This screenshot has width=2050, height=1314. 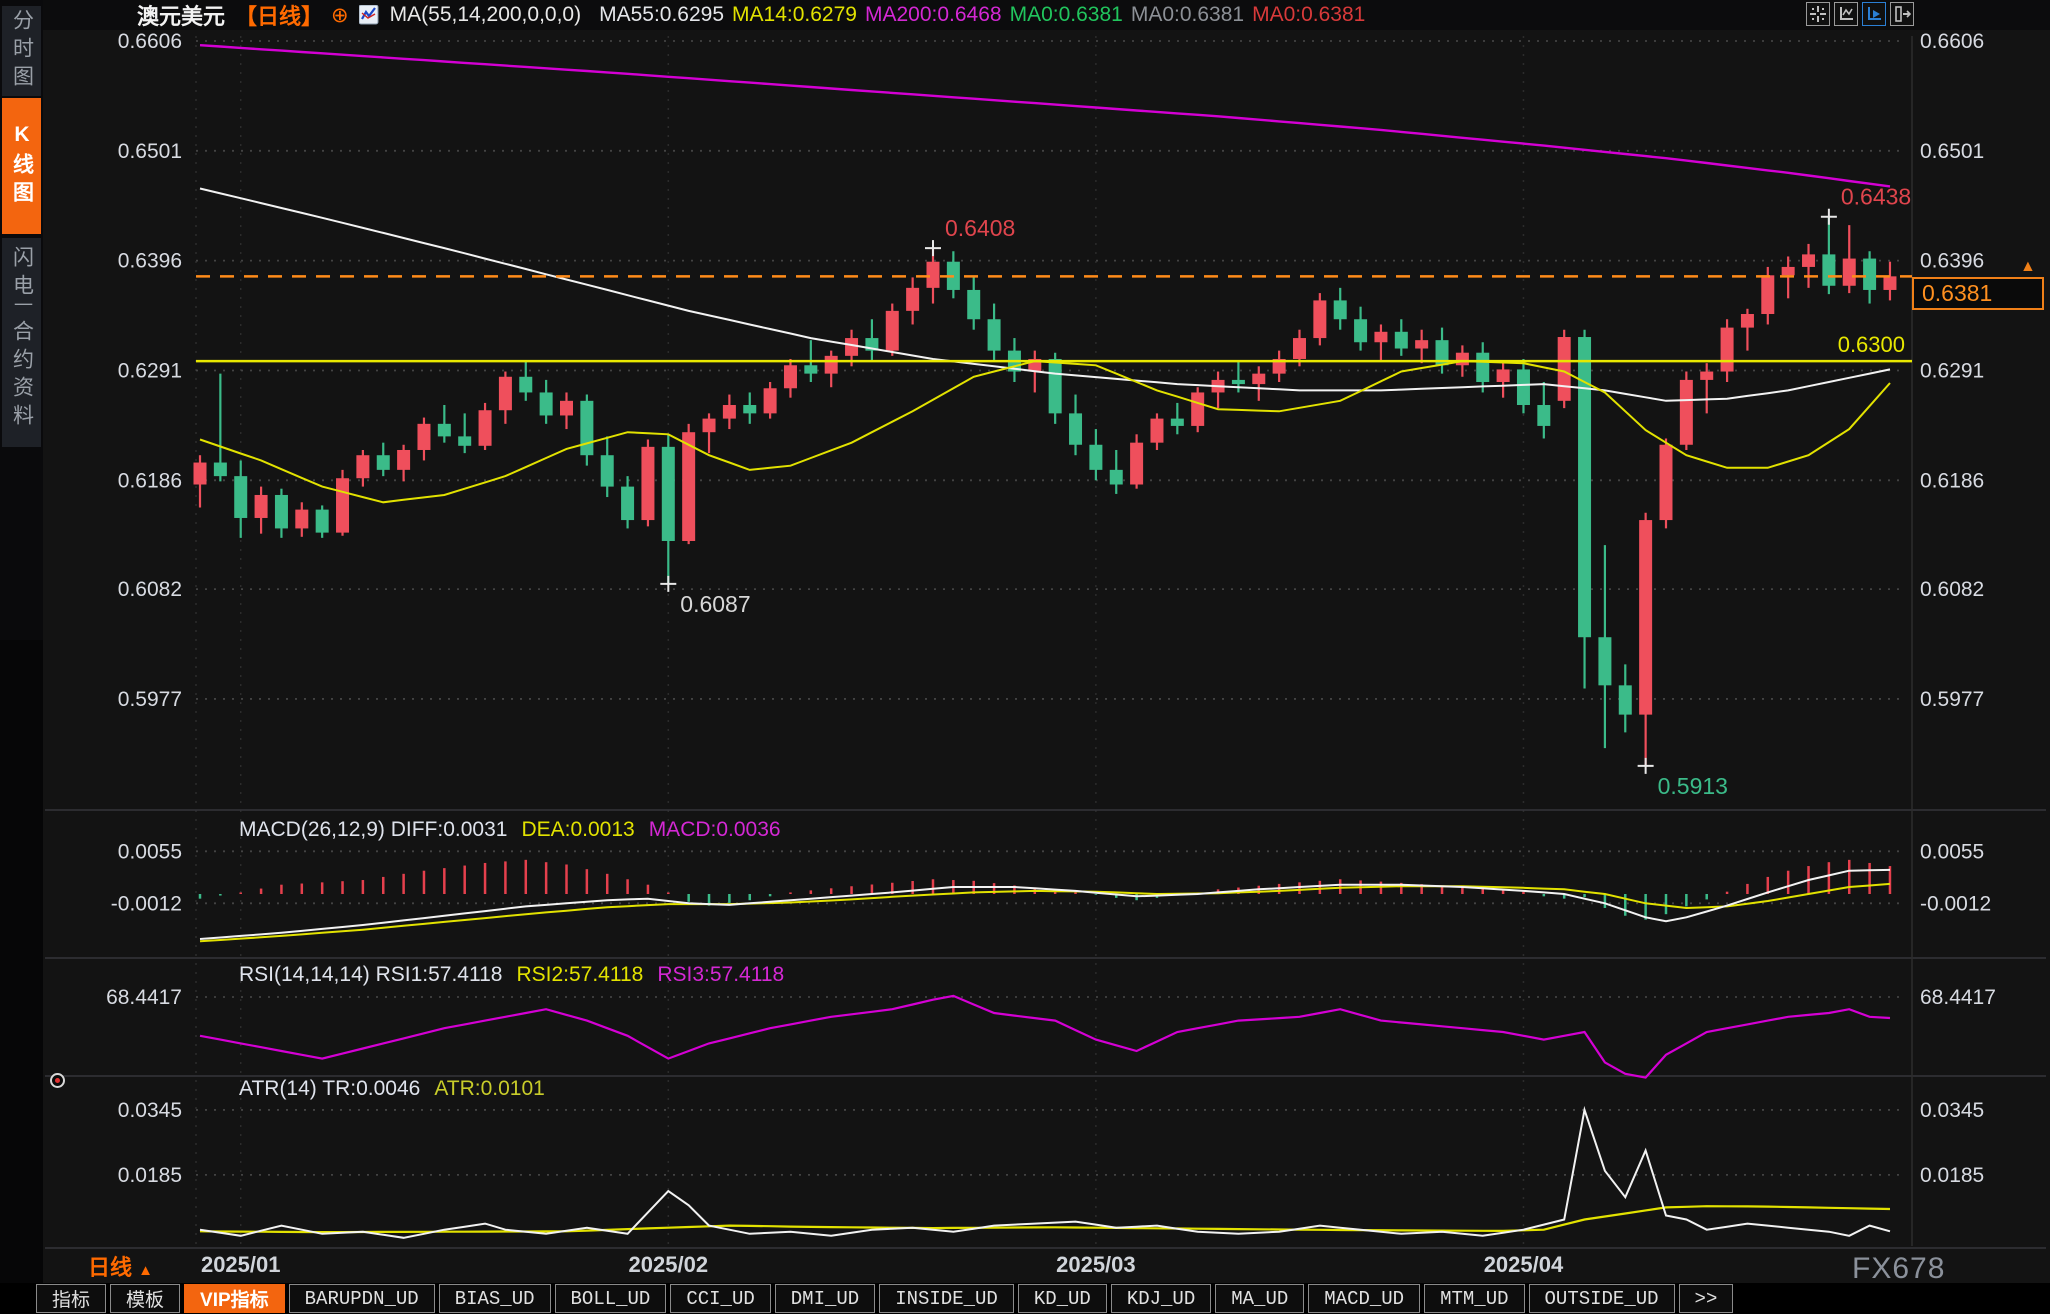 What do you see at coordinates (2028, 266) in the screenshot?
I see `price-up-arrow-icon: ▲` at bounding box center [2028, 266].